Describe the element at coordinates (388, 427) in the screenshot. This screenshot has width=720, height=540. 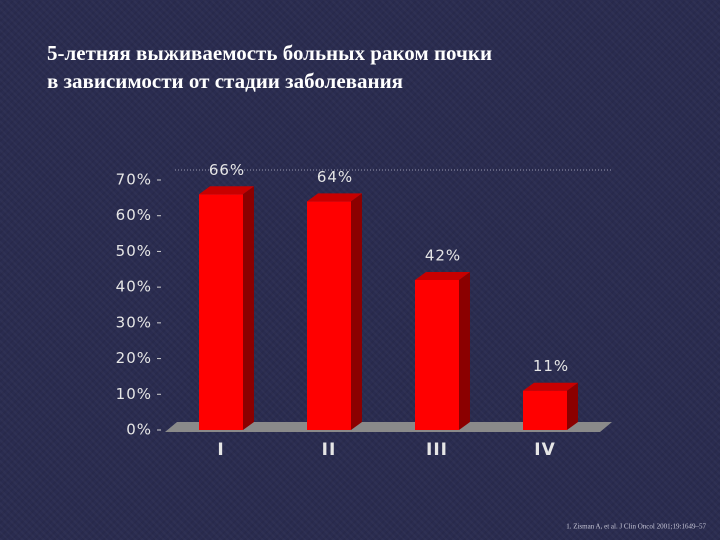
I see `floor` at that location.